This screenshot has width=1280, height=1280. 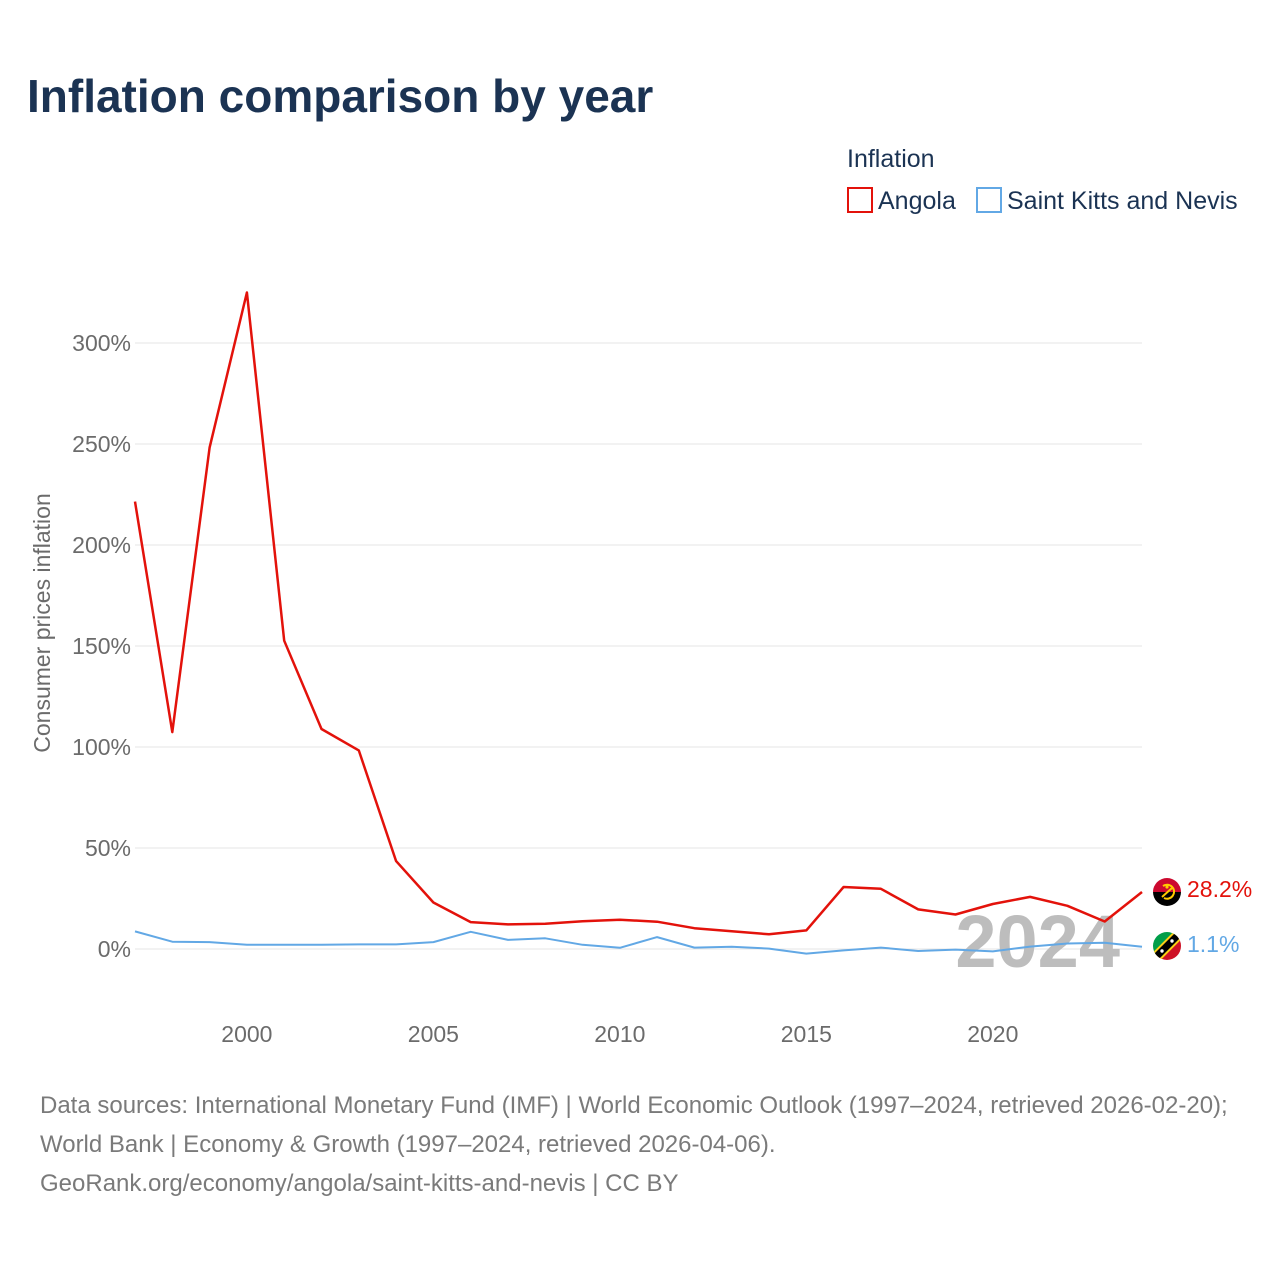 I want to click on y-axis-ticks: 0% 50% 100% 150% 200% 250% 300%, so click(x=101, y=646).